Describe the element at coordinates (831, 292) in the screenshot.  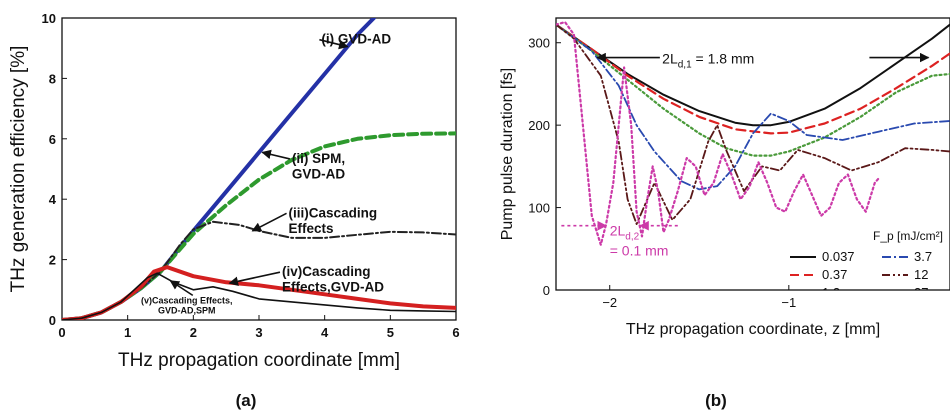
I see `legend-label: 1.2` at that location.